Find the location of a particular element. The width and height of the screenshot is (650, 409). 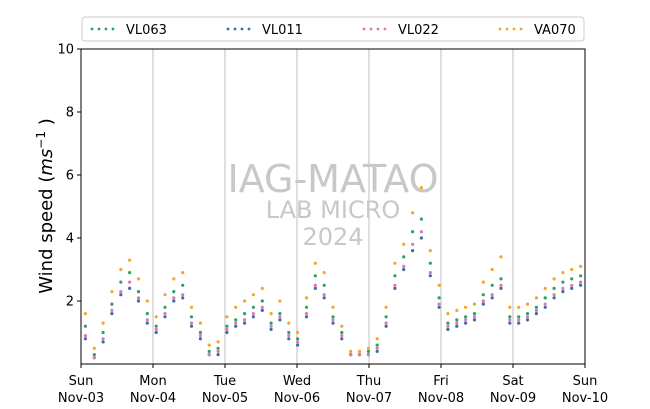

y-tick-label: 8 is located at coordinates (70, 113).